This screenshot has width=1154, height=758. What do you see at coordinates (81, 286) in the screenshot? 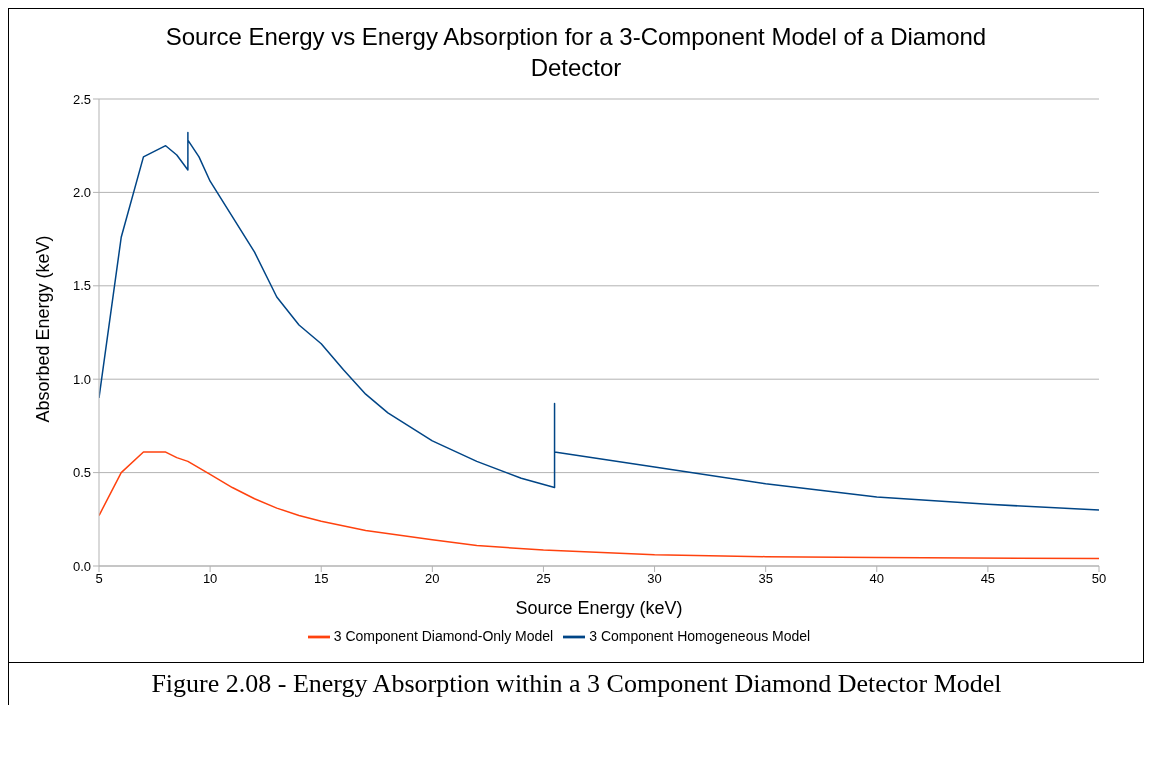
I see `y-tick-label: 1.5` at bounding box center [81, 286].